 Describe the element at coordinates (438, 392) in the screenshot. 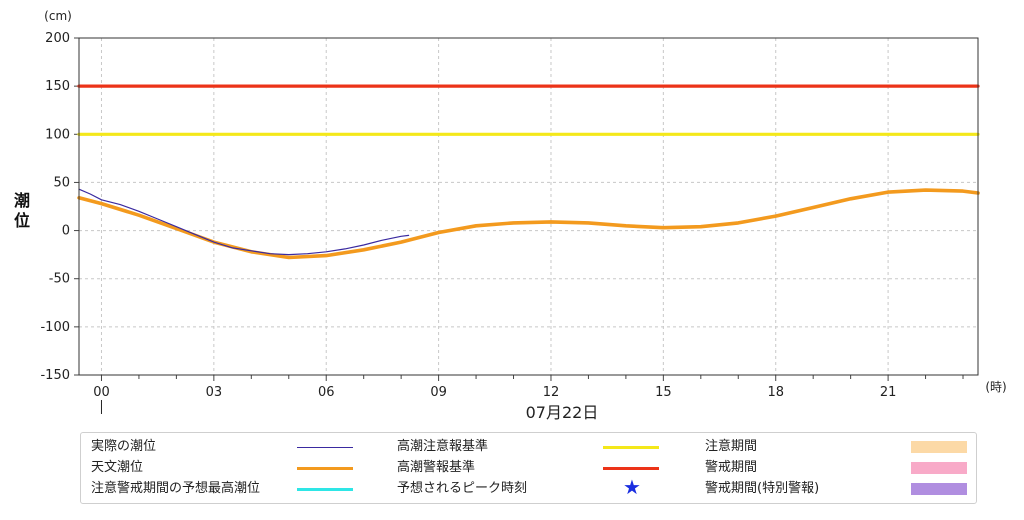

I see `x-tick-label: 09` at that location.